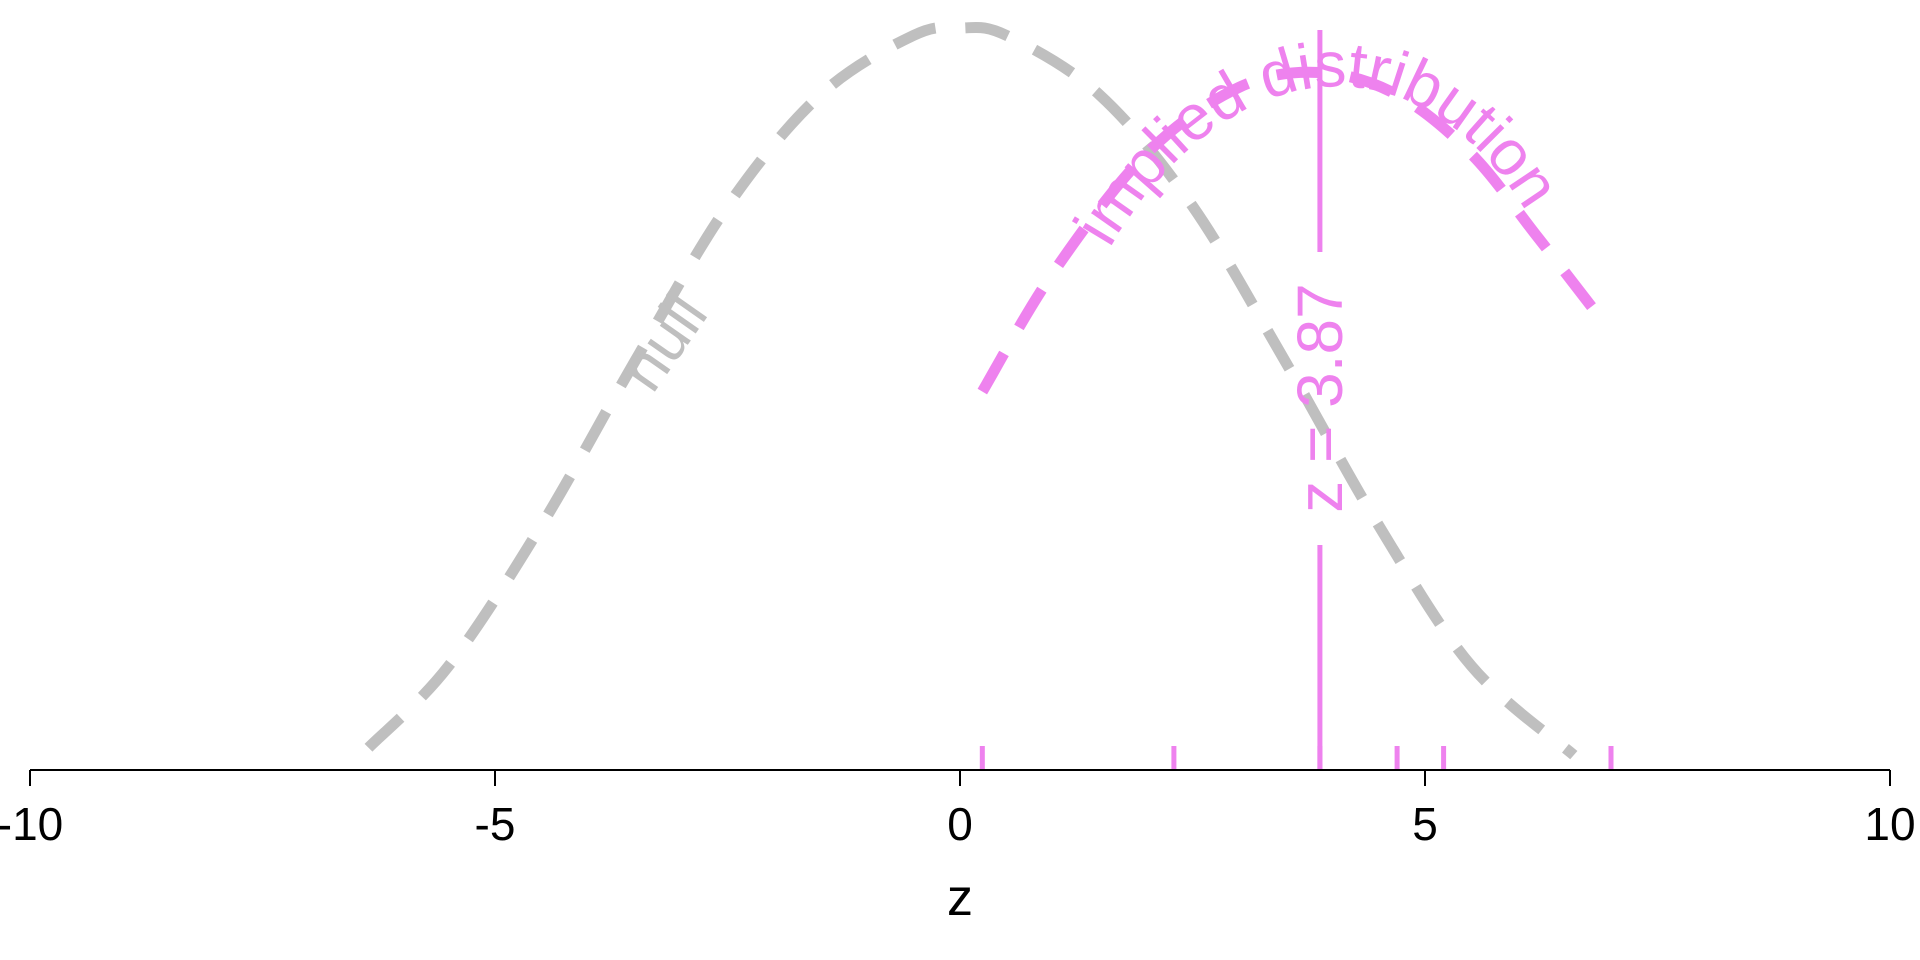  I want to click on x-tick-label: -5, so click(495, 824).